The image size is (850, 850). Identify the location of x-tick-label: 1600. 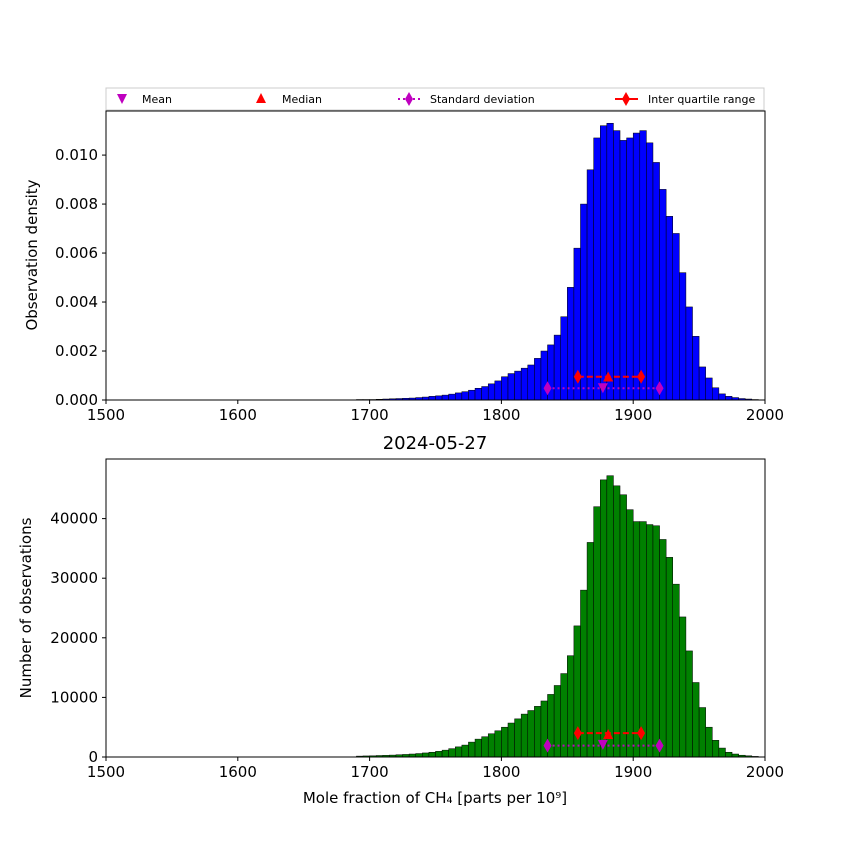
(238, 772).